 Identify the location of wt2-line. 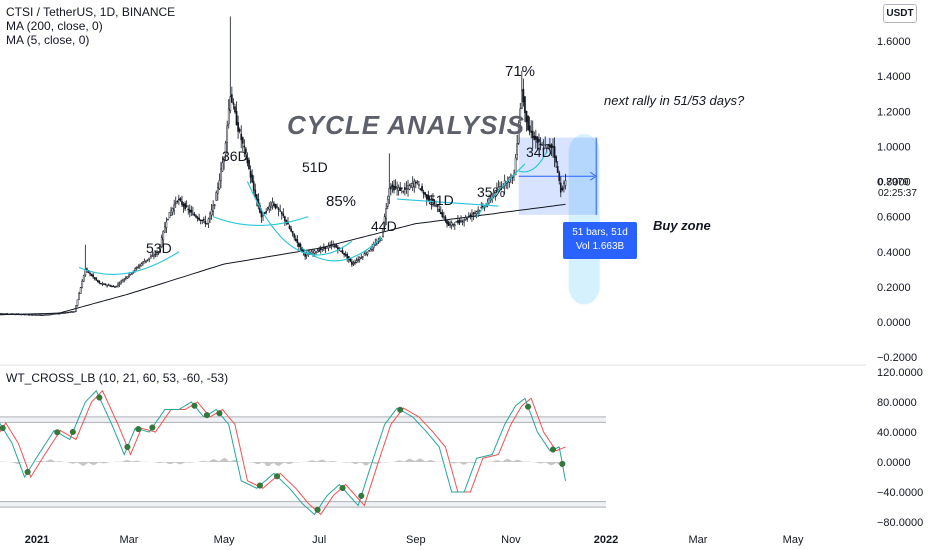
(283, 452).